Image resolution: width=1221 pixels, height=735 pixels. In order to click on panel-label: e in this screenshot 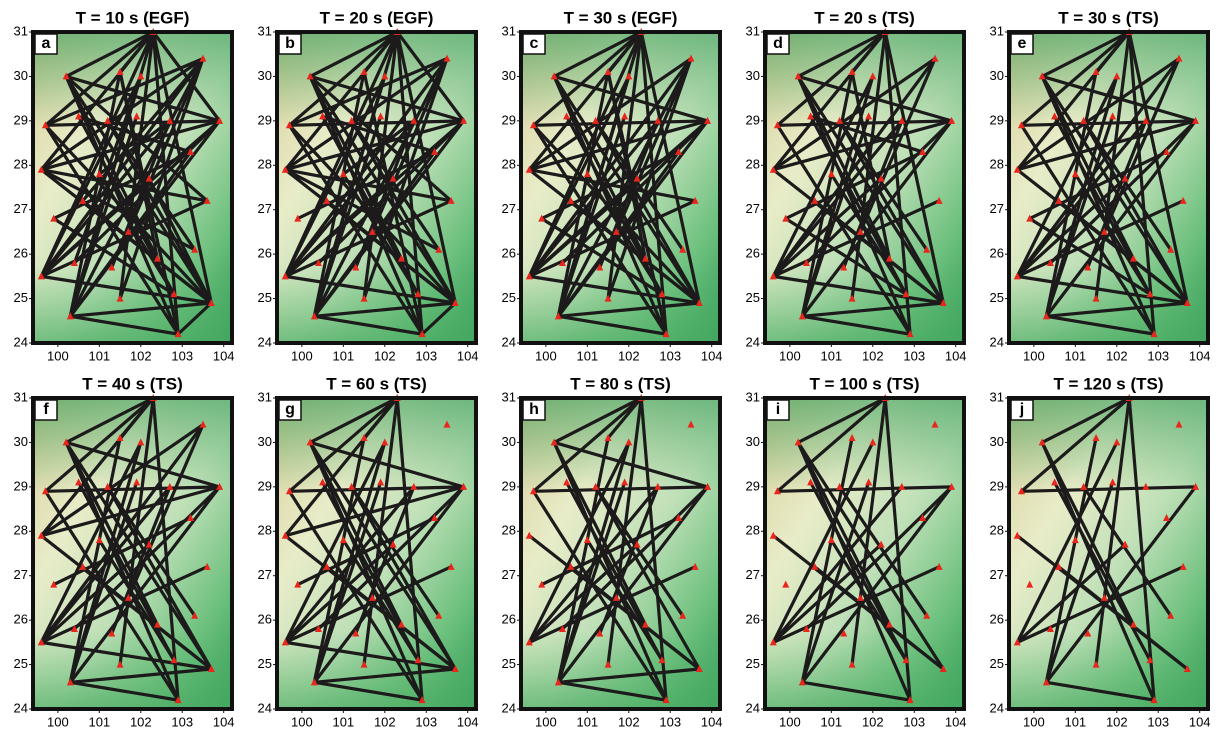, I will do `click(1022, 43)`.